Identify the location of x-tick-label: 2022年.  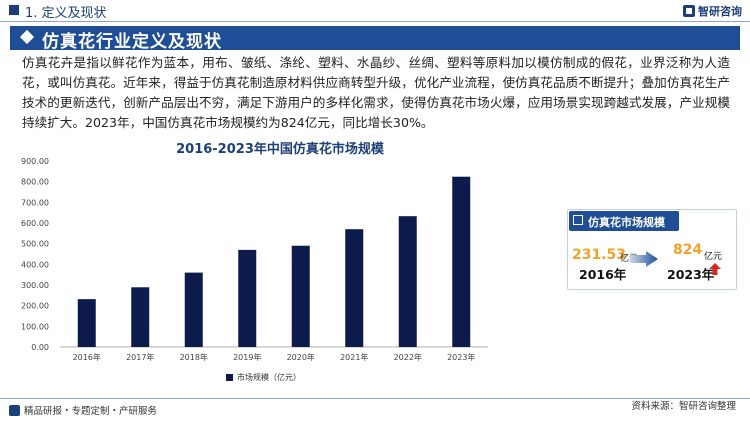
(408, 357).